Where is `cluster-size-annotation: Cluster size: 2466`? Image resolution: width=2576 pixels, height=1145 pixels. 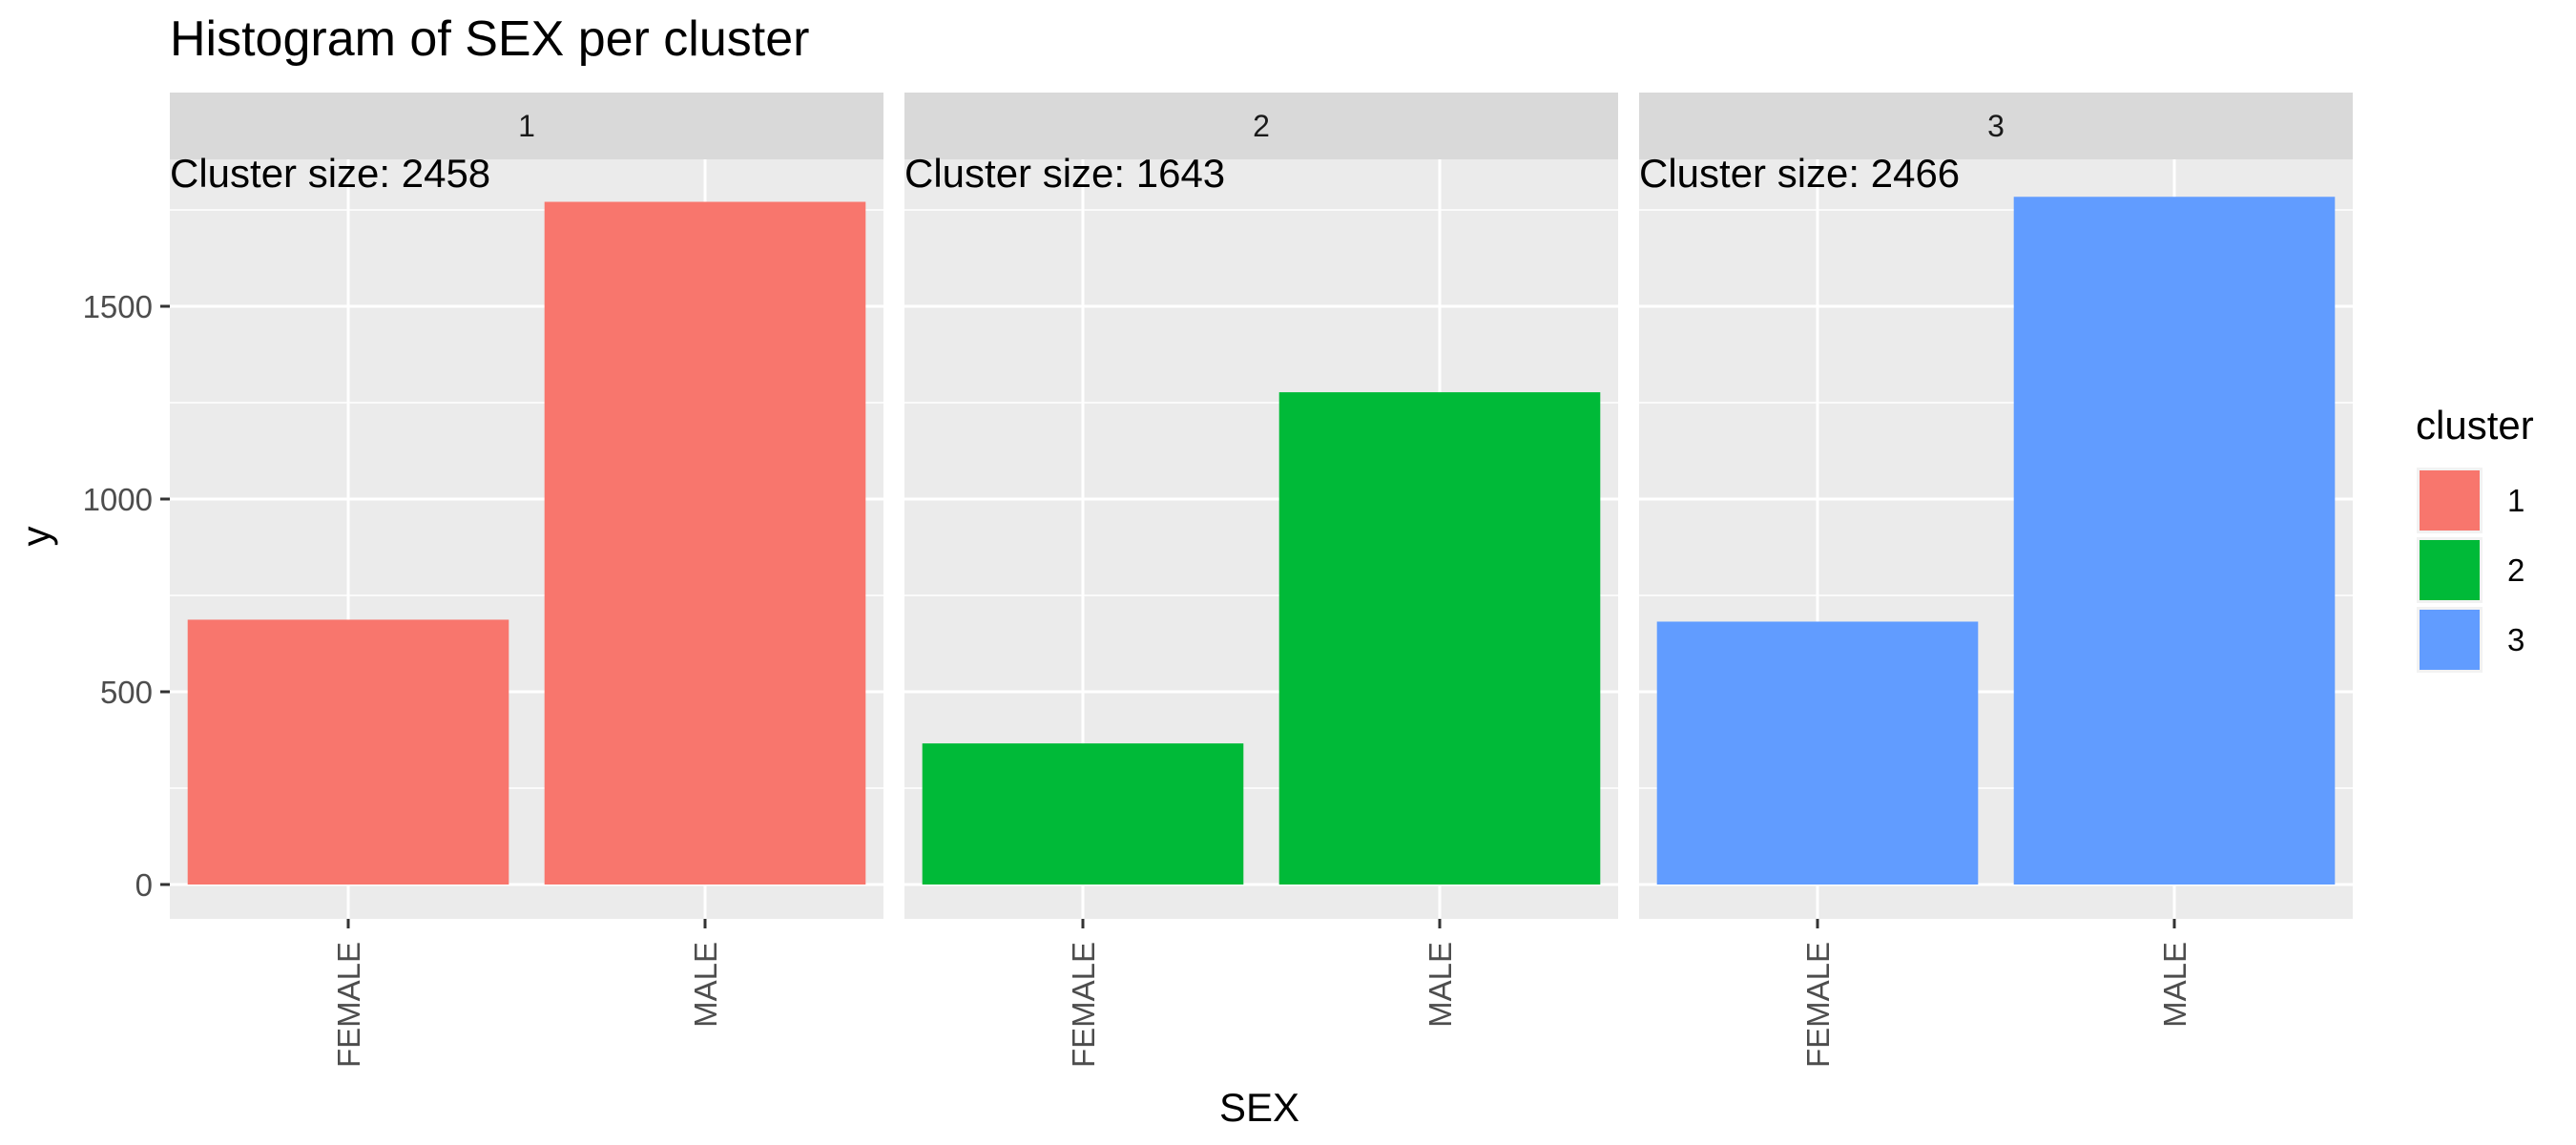
cluster-size-annotation: Cluster size: 2466 is located at coordinates (1799, 173).